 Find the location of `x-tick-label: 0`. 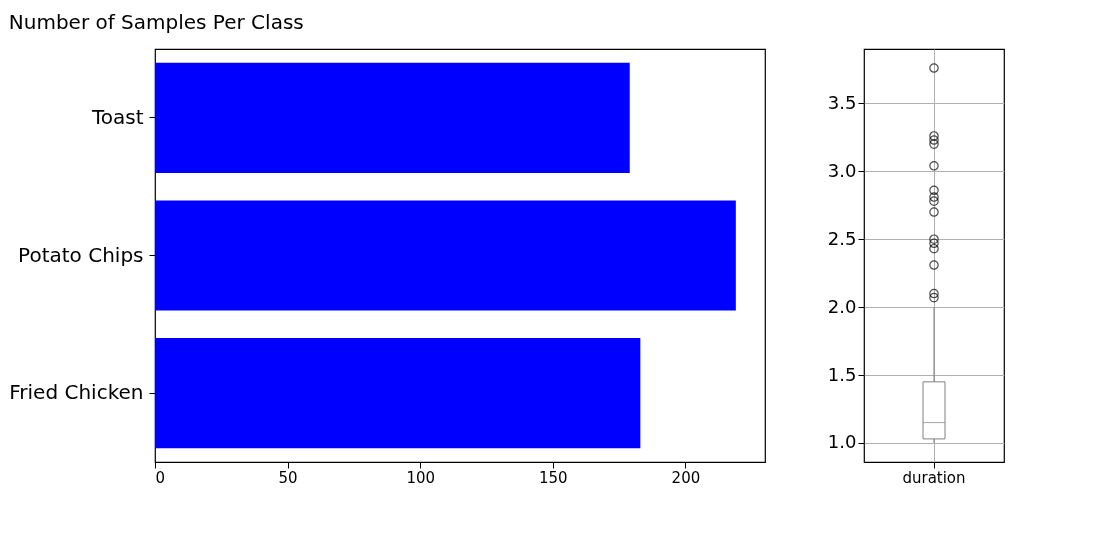

x-tick-label: 0 is located at coordinates (160, 477).